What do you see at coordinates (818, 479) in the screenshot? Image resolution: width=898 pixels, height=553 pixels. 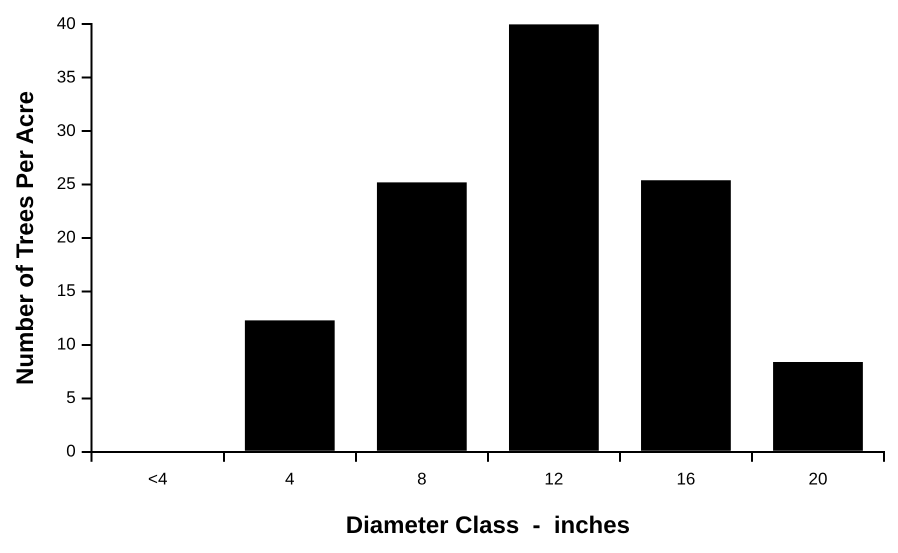 I see `x-tick-label: 20` at bounding box center [818, 479].